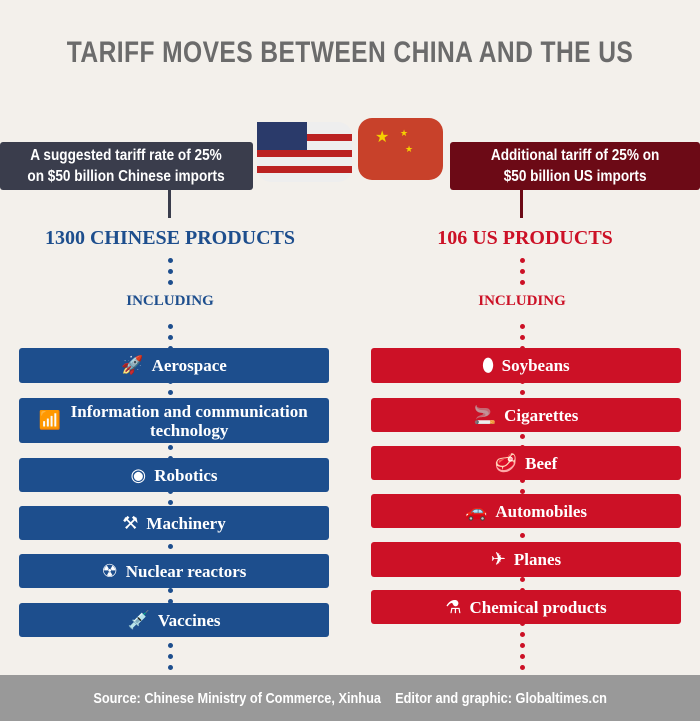 This screenshot has height=721, width=700. I want to click on china-tariff-line1: Additional tariff of 25% on, so click(575, 155).